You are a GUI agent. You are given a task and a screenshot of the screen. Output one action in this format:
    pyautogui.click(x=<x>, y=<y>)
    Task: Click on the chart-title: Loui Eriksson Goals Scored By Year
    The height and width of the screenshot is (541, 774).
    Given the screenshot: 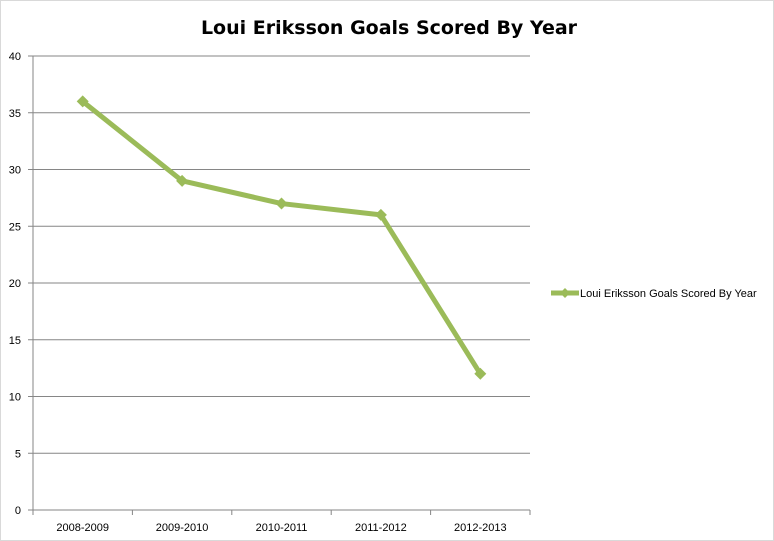 What is the action you would take?
    pyautogui.click(x=389, y=28)
    